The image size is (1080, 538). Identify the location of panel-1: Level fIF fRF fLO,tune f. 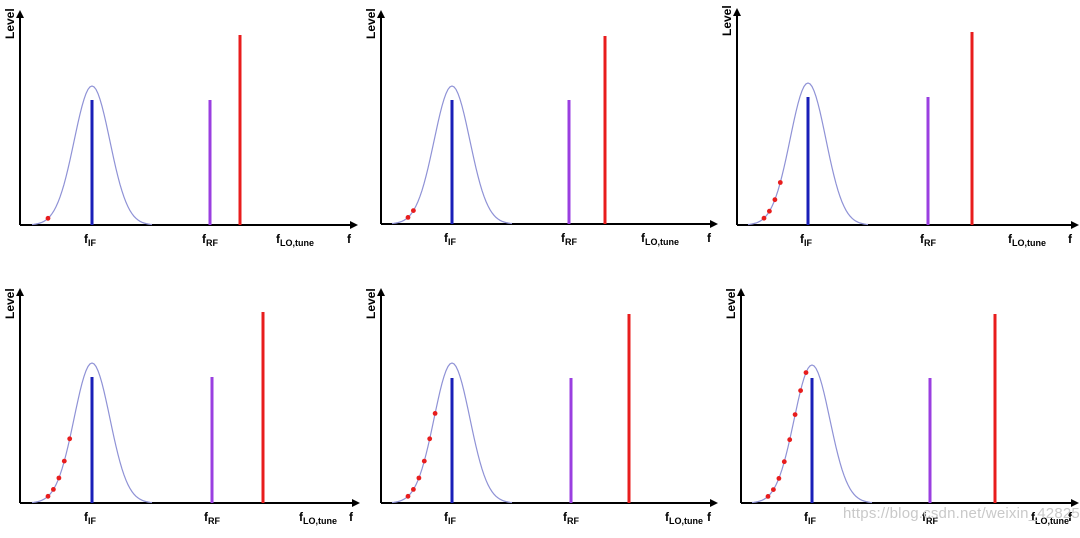
(180, 128).